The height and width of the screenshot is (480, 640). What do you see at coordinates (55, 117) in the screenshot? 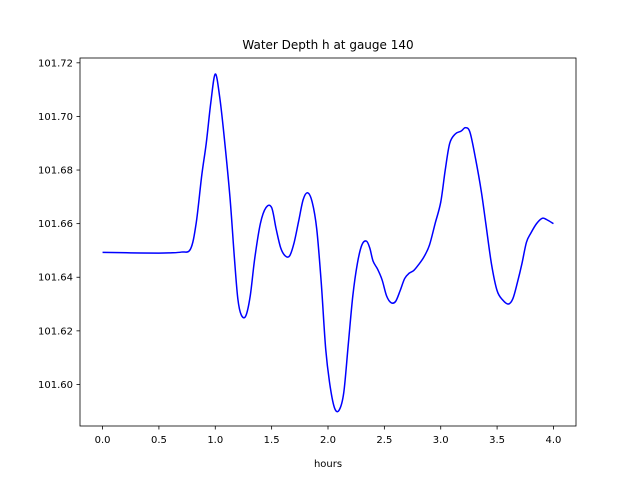
I see `y-tick-label-5: 101.70` at bounding box center [55, 117].